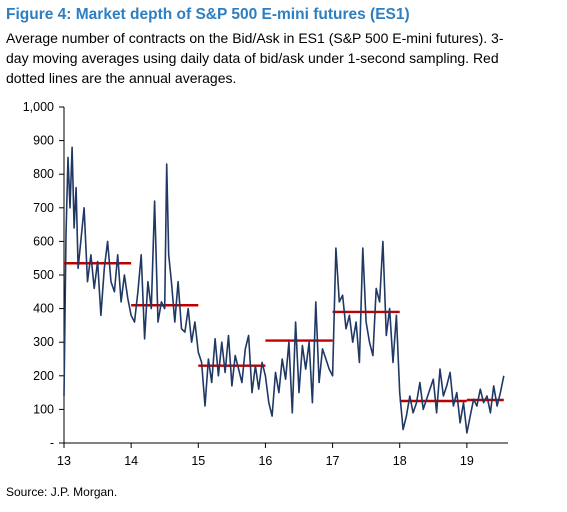  Describe the element at coordinates (43, 376) in the screenshot. I see `y-tick-label: 200` at that location.